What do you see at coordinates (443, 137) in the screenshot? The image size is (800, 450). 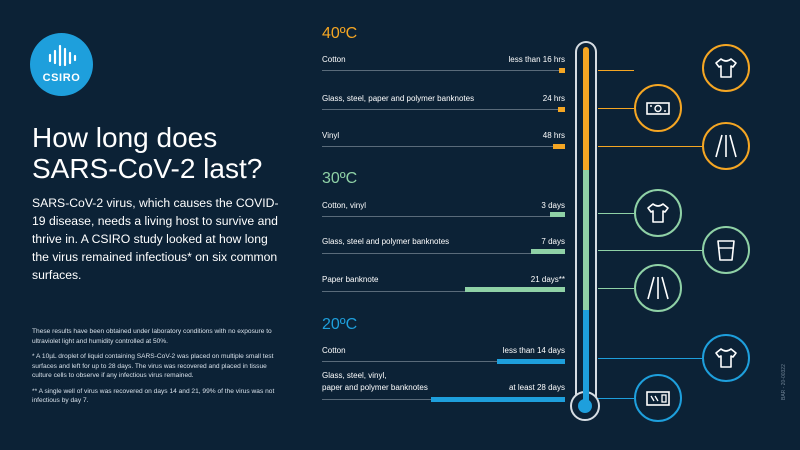 I see `row-40-vinyl: Vinyl 48 hrs` at bounding box center [443, 137].